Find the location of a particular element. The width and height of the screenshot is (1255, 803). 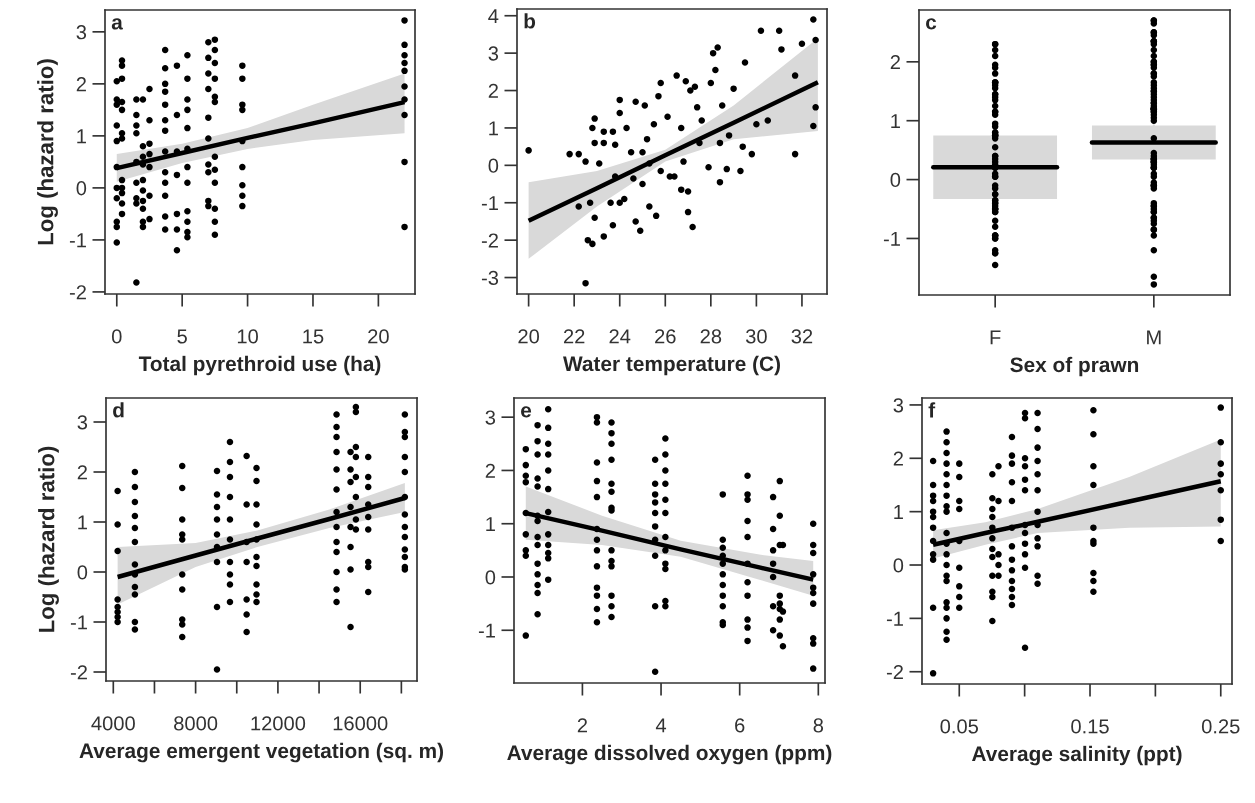

x-axis-title: Water temperature (C) is located at coordinates (671, 365).